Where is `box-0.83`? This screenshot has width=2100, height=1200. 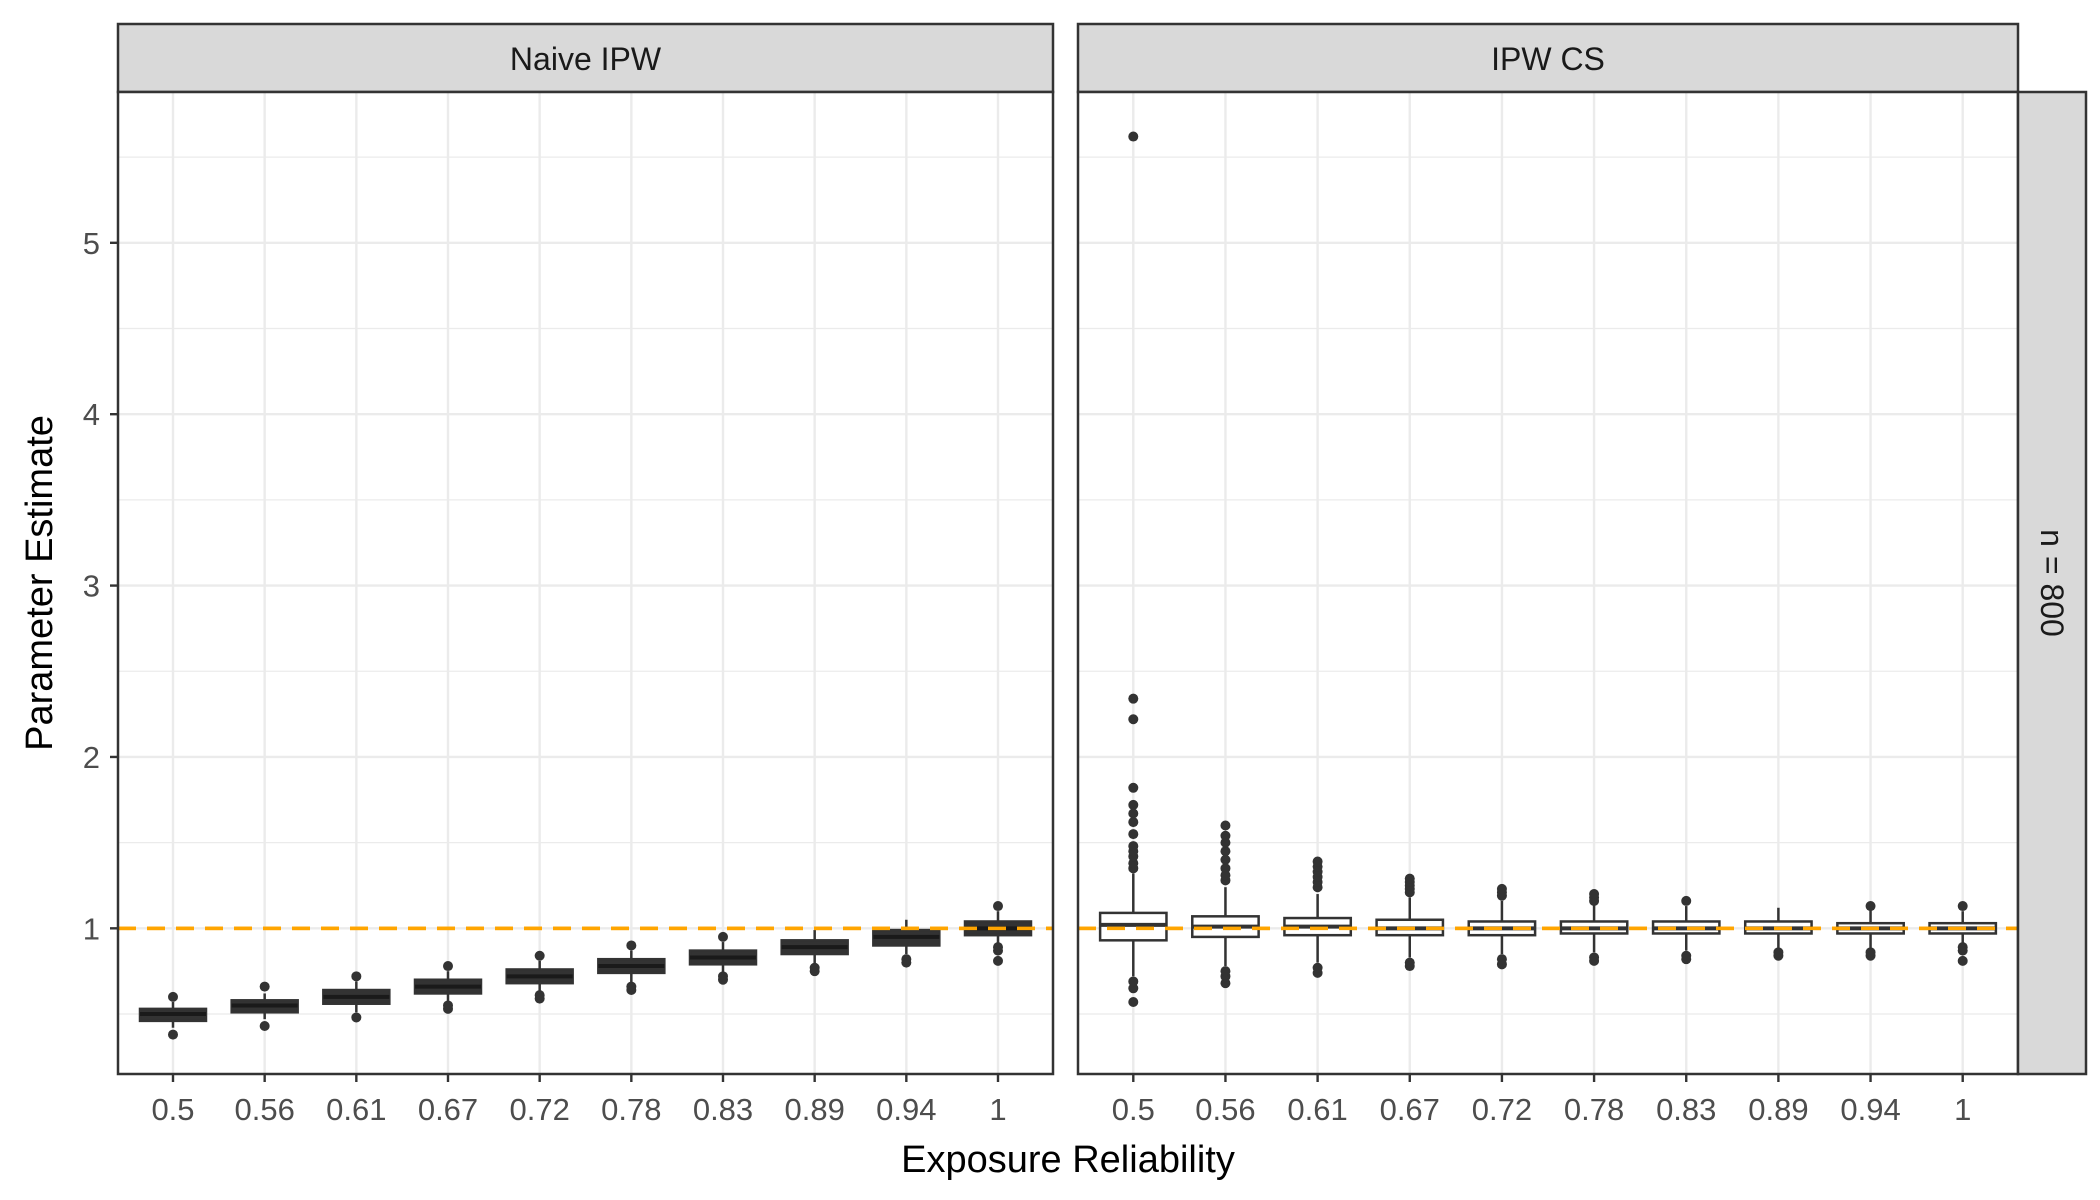
box-0.83 is located at coordinates (723, 958).